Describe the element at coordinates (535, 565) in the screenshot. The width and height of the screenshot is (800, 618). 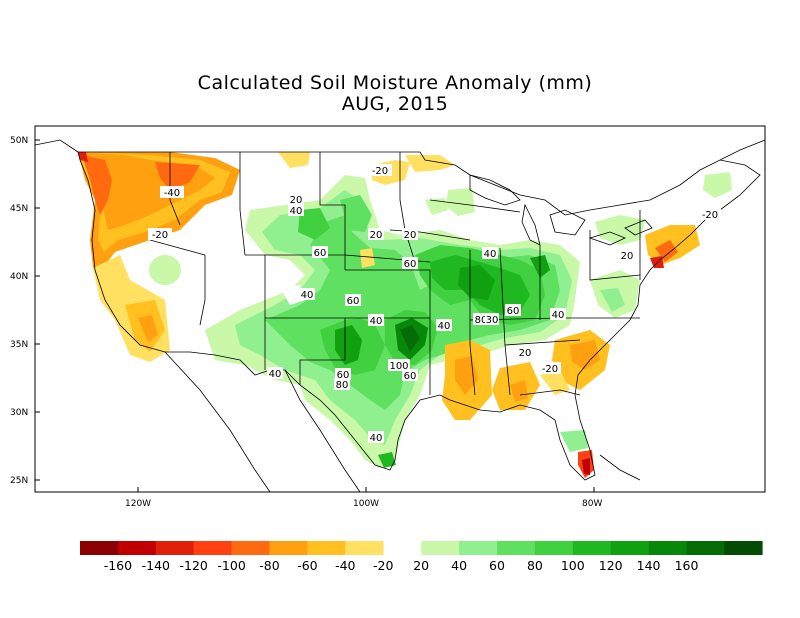
I see `legend-tick-label: 80` at that location.